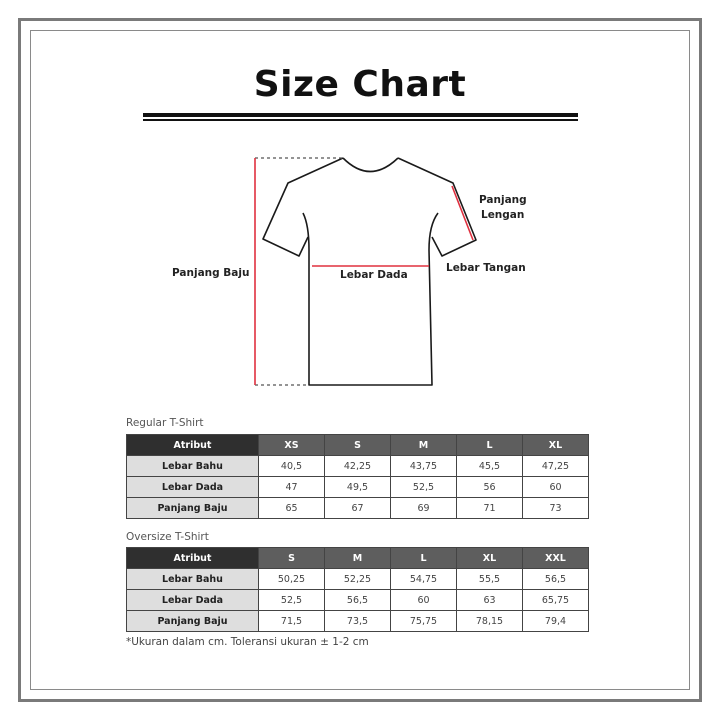 The image size is (720, 720). I want to click on cell: 79,4, so click(555, 621).